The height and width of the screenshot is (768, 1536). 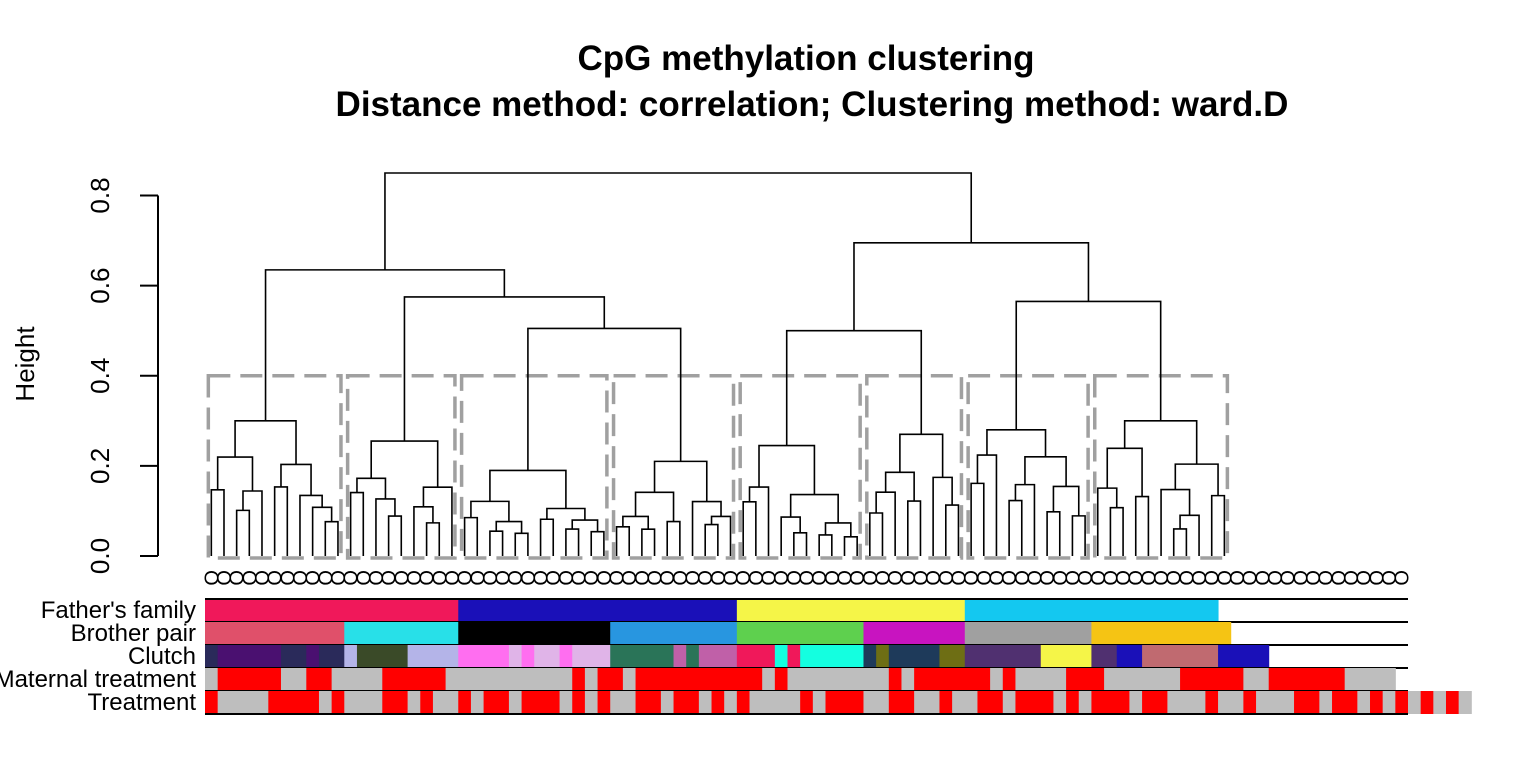 I want to click on y-tick-label: 0.8, so click(x=100, y=195).